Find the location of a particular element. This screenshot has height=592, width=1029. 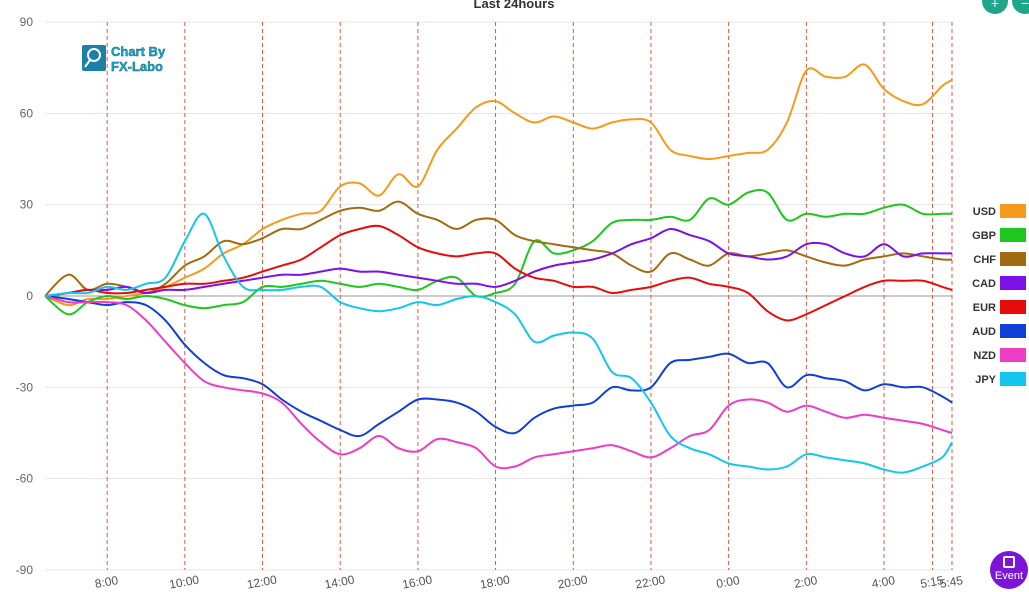

y-axis: 90 60 30 0 -30 -60 -90 is located at coordinates (25, 296).